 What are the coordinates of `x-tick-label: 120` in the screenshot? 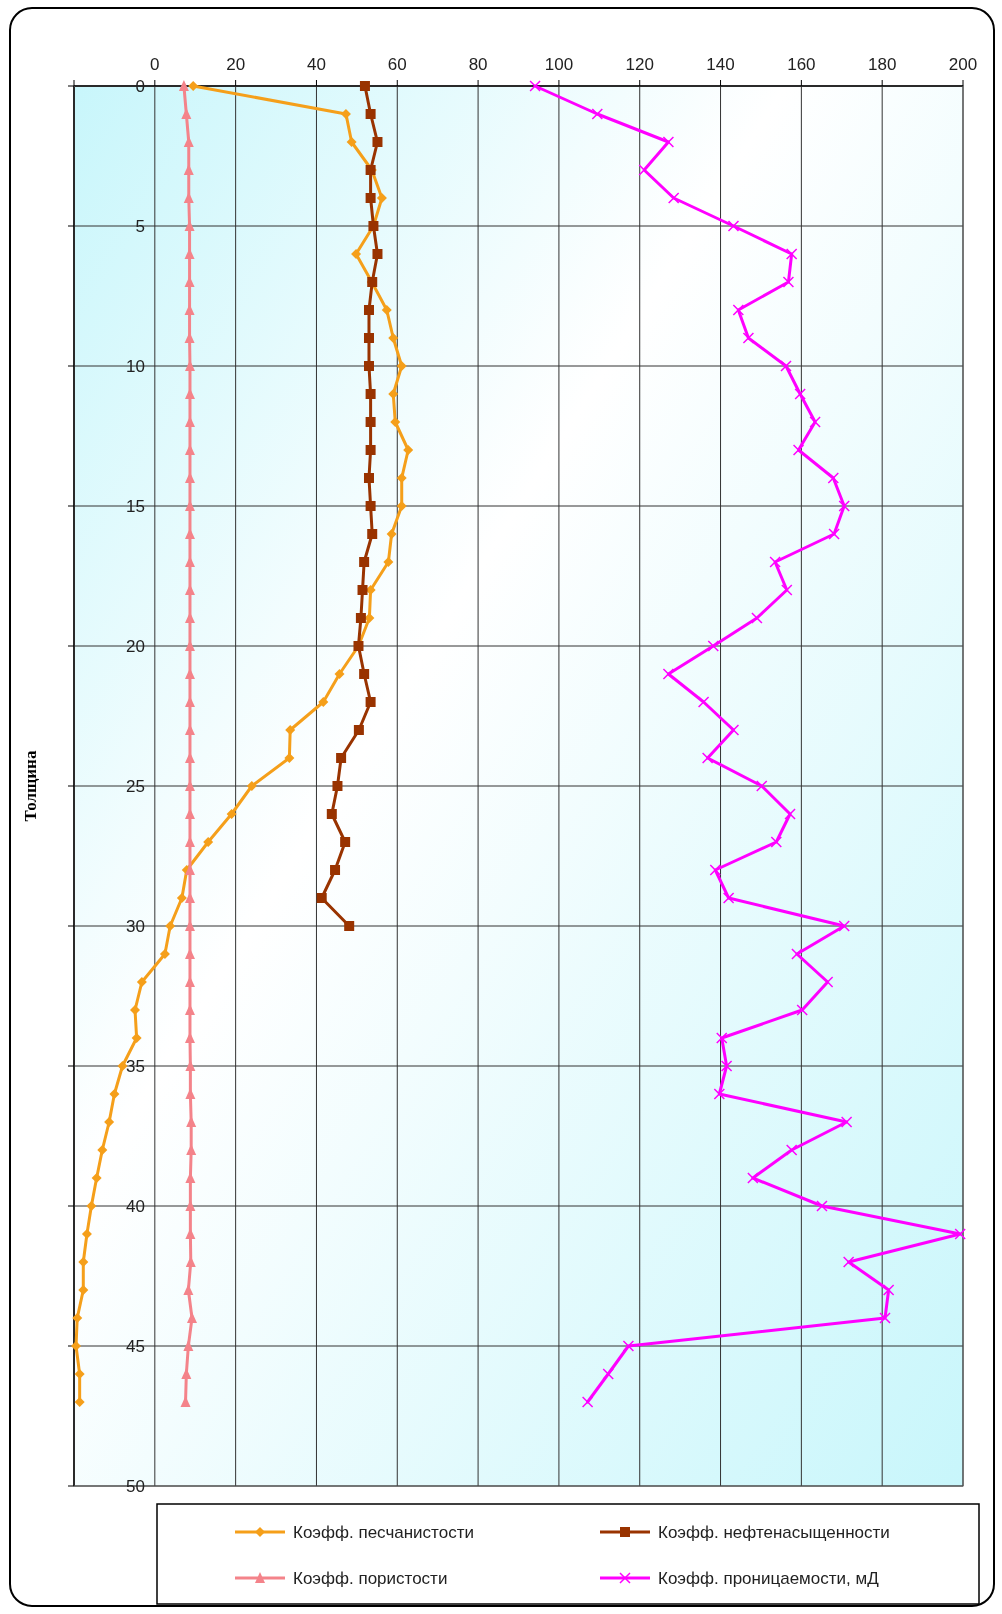 It's located at (639, 64).